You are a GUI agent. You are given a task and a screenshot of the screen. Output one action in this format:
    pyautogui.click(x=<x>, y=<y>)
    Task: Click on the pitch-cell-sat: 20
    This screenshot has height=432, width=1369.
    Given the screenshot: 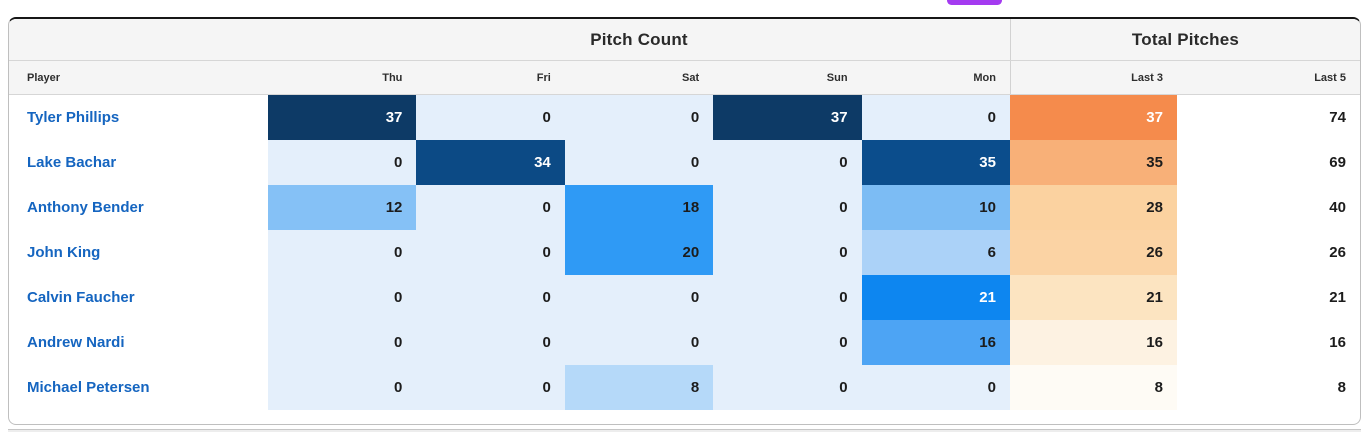 What is the action you would take?
    pyautogui.click(x=639, y=252)
    